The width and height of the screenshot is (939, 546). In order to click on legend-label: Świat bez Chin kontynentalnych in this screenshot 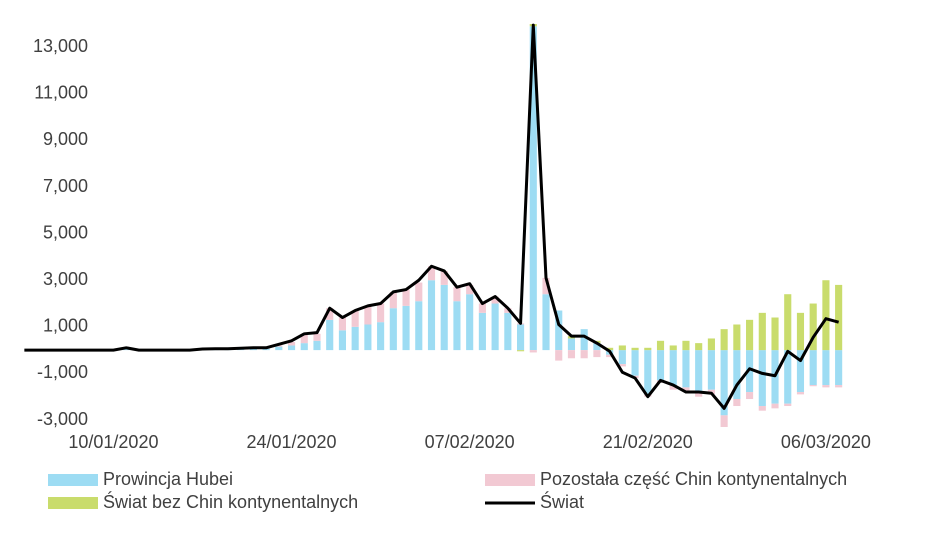, I will do `click(230, 501)`.